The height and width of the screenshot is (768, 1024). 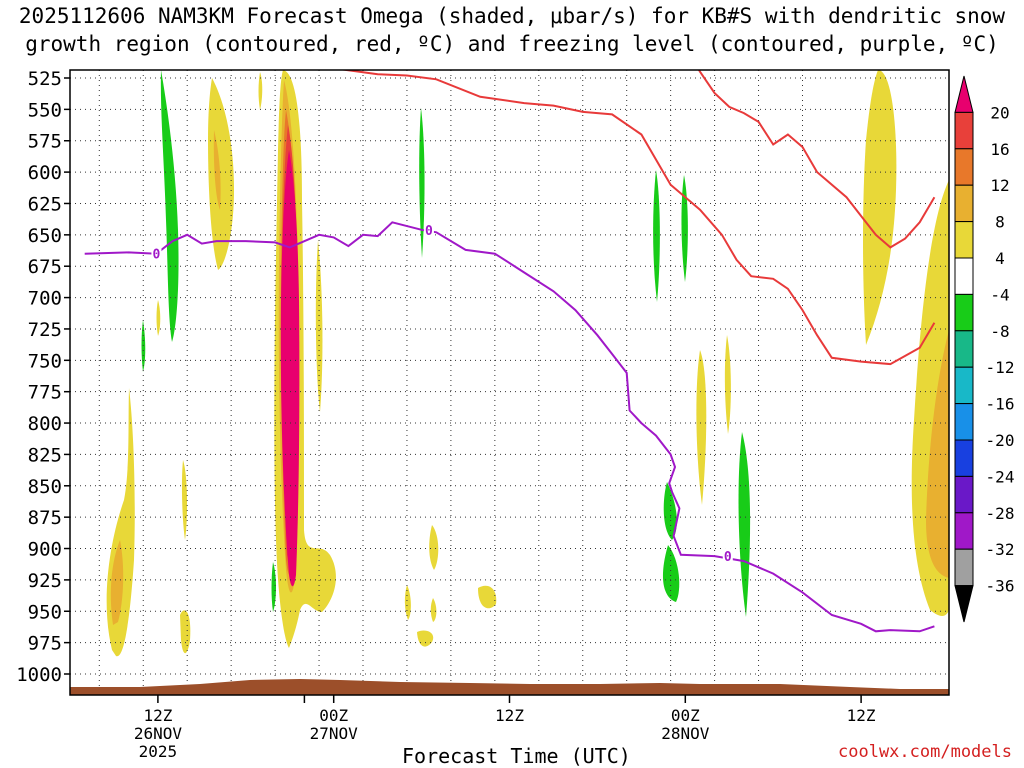 What do you see at coordinates (1000, 476) in the screenshot?
I see `colorbar-label: -24` at bounding box center [1000, 476].